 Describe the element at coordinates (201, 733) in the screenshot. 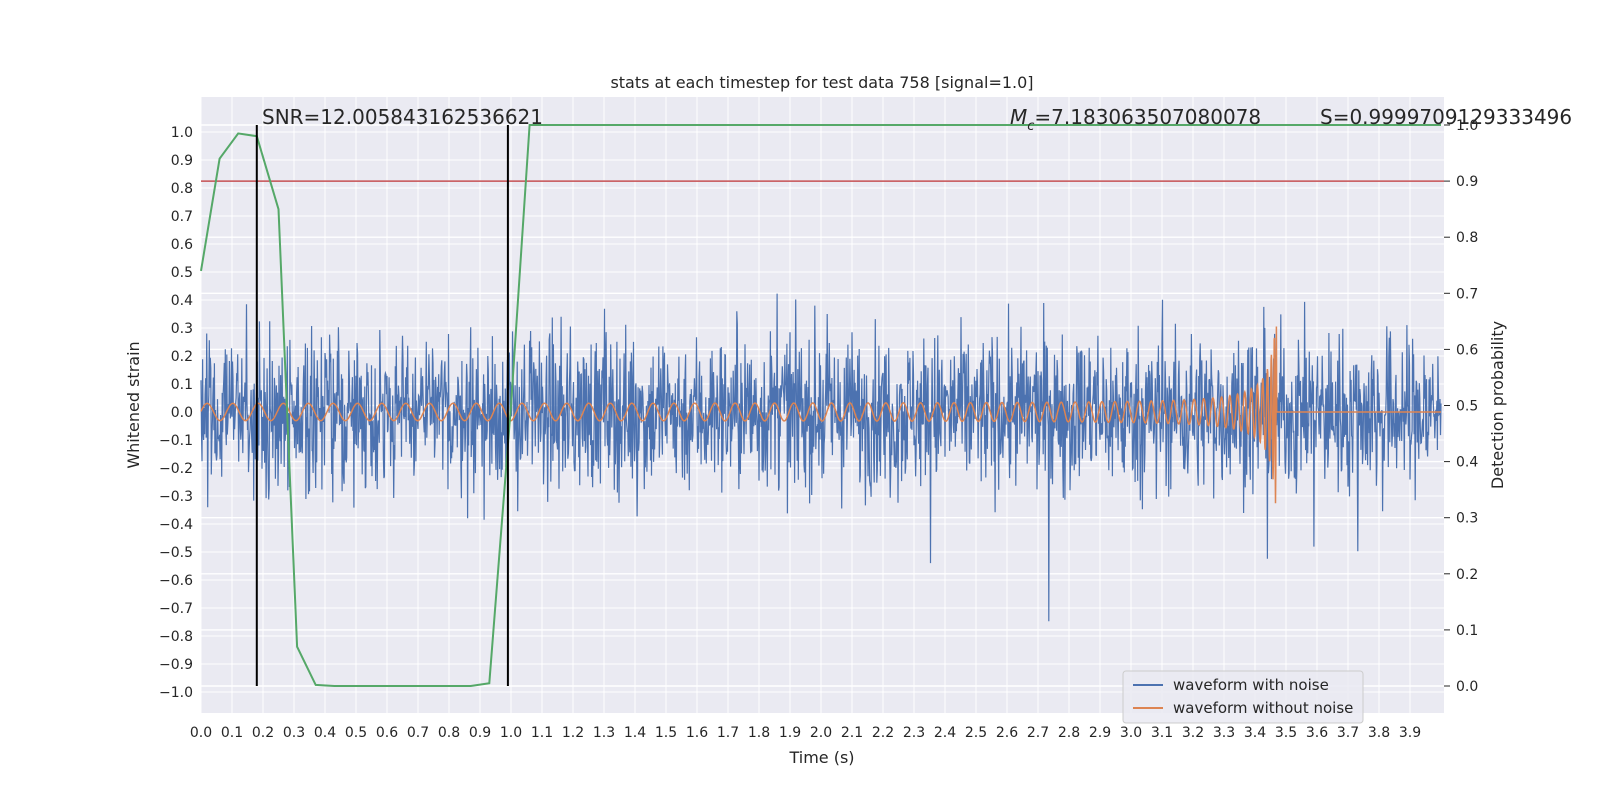

I see `x-tick-label: 0.0` at that location.